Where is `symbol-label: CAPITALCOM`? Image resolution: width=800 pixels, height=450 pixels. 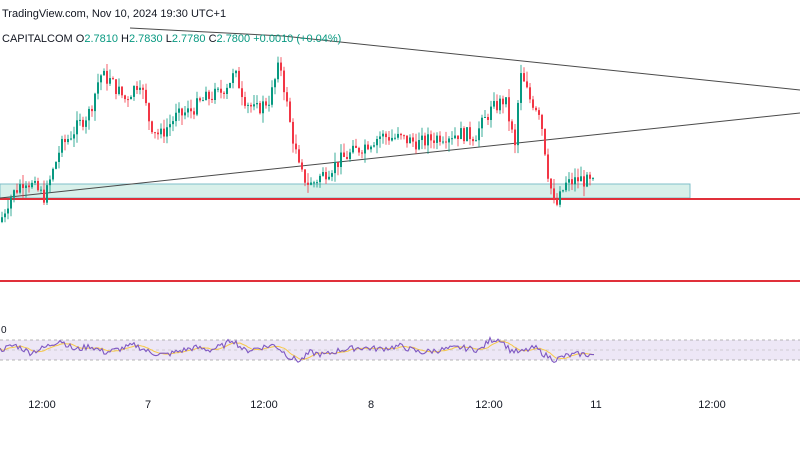 symbol-label: CAPITALCOM is located at coordinates (37, 39).